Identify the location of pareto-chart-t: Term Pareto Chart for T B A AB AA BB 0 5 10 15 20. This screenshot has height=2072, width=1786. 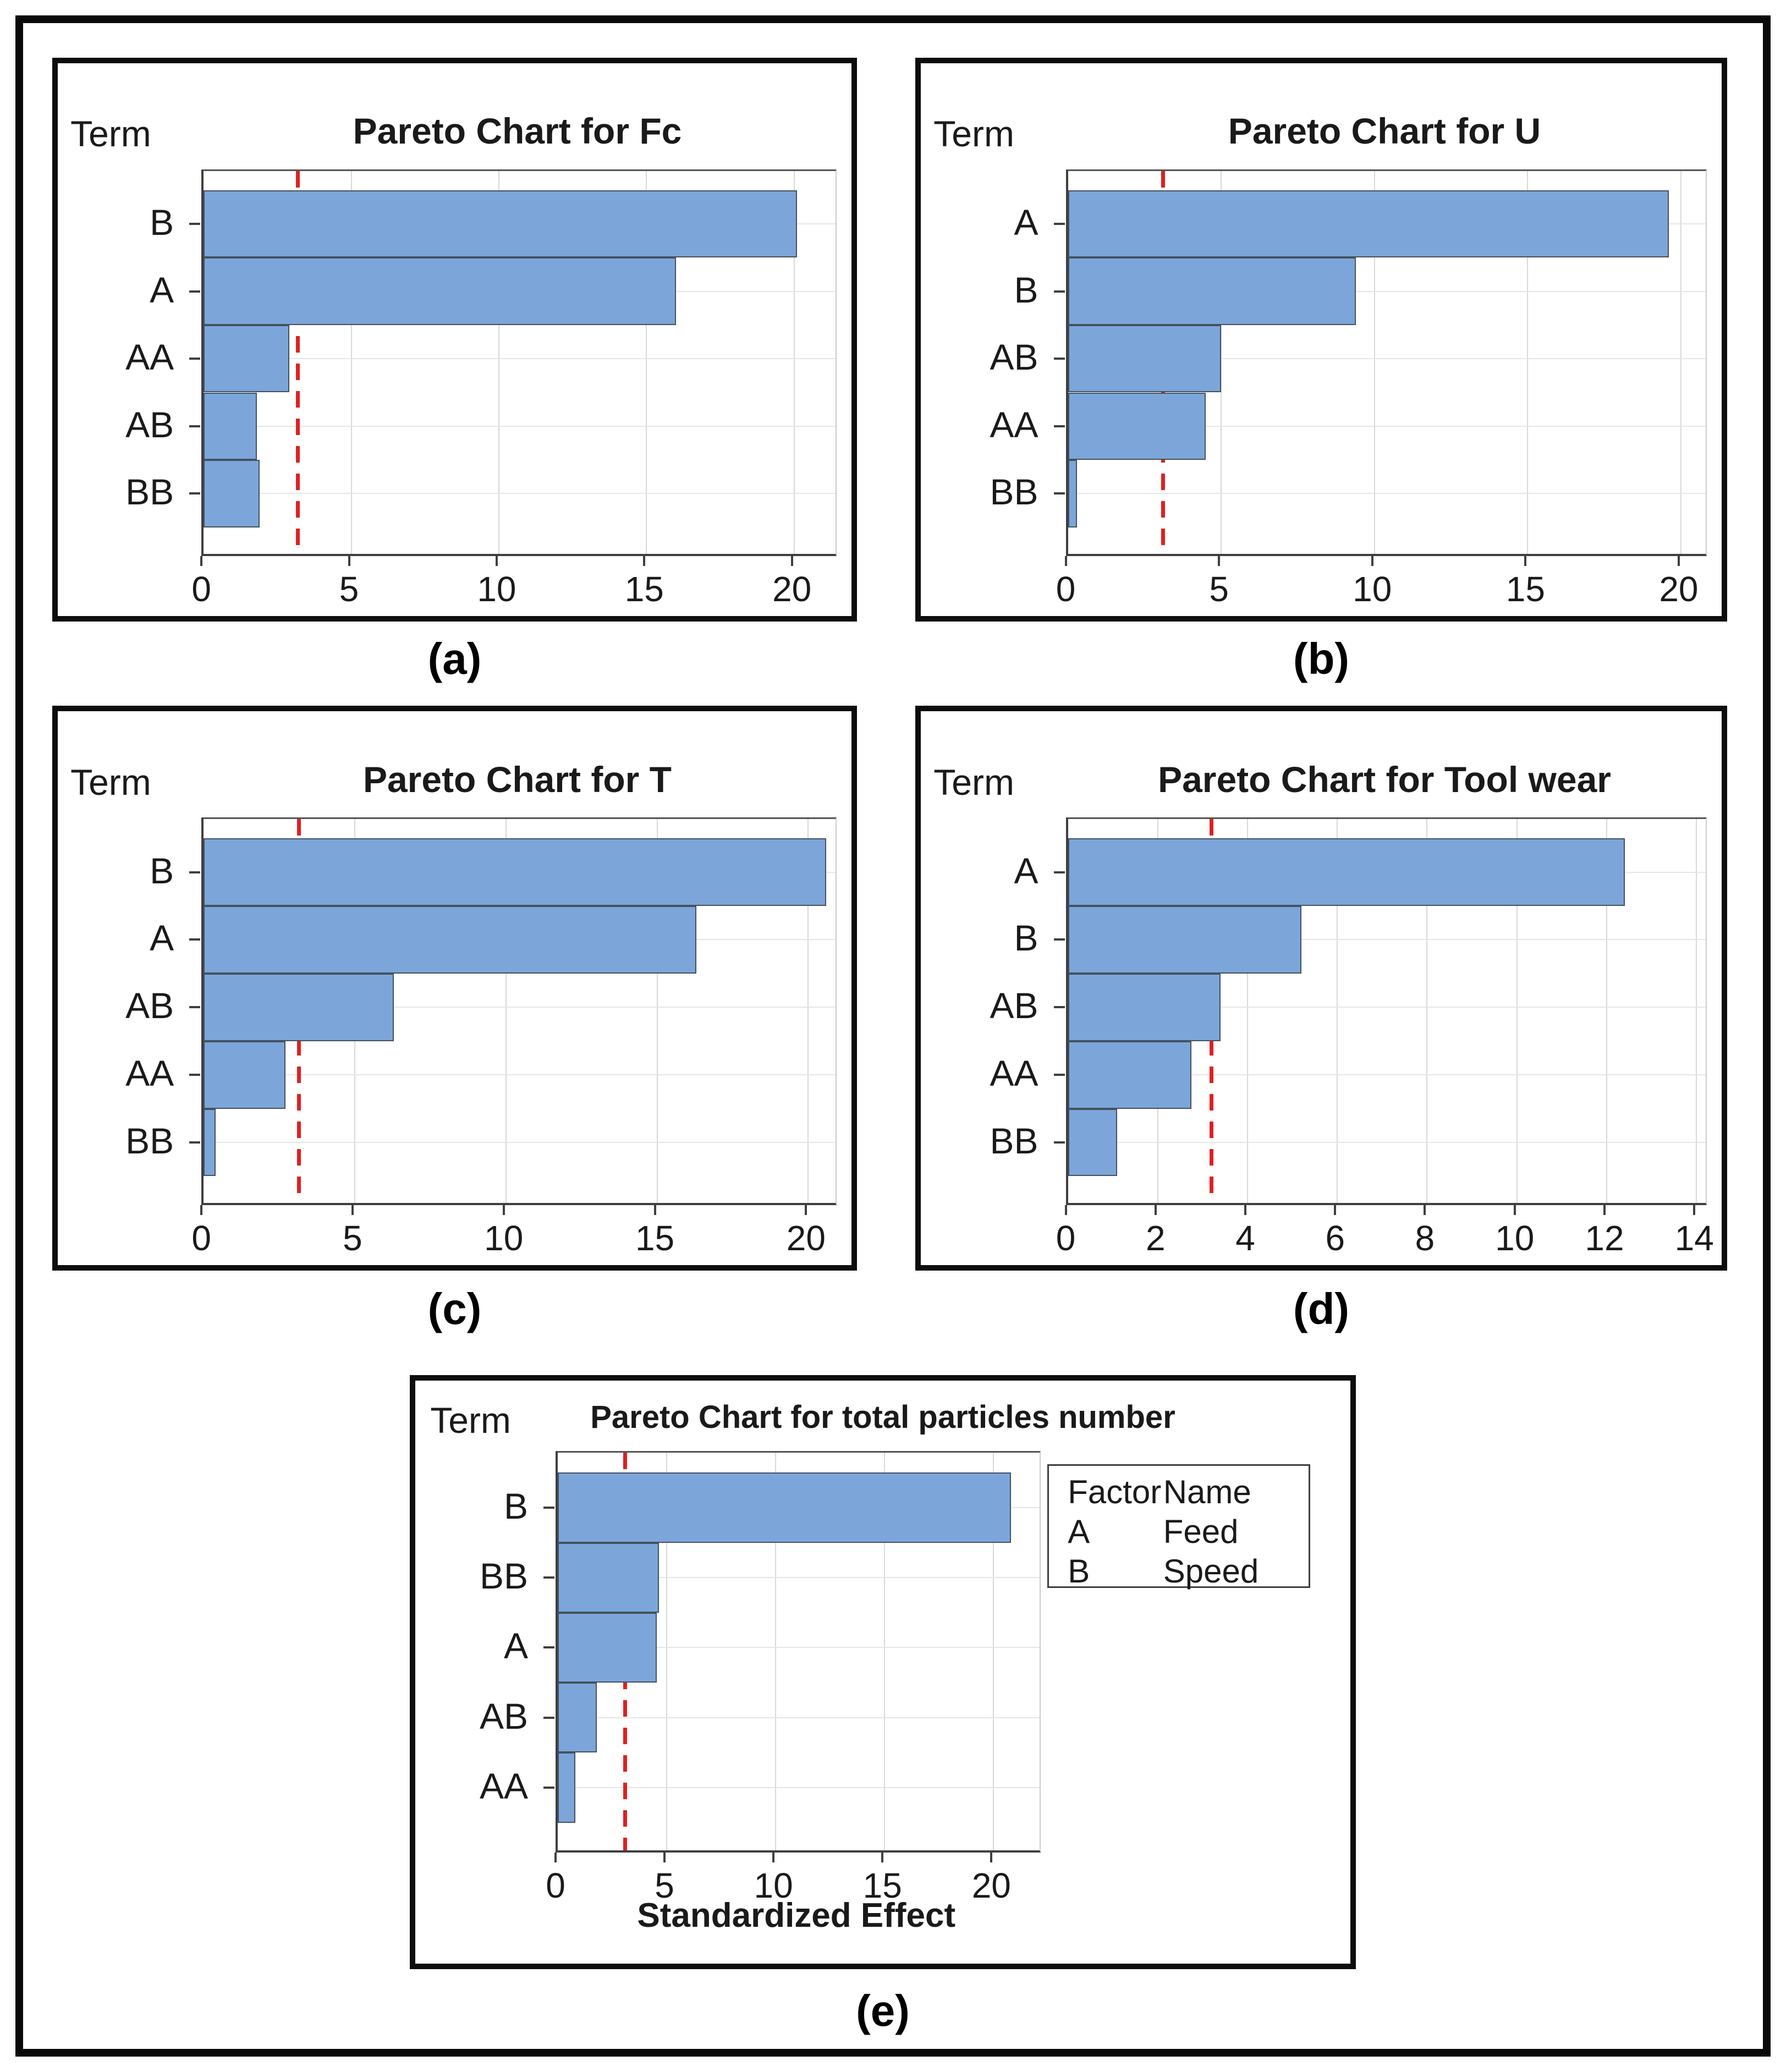
(454, 988).